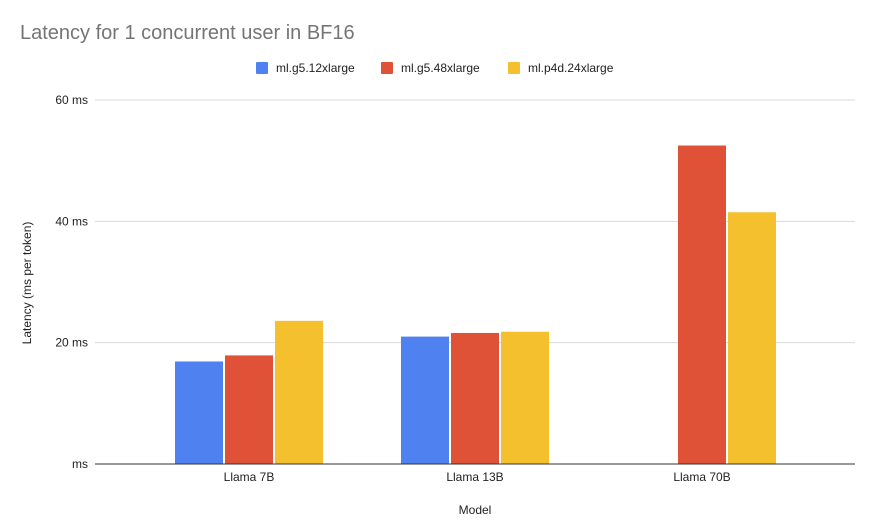 This screenshot has height=532, width=878. What do you see at coordinates (475, 510) in the screenshot?
I see `x-axis-title: Model` at bounding box center [475, 510].